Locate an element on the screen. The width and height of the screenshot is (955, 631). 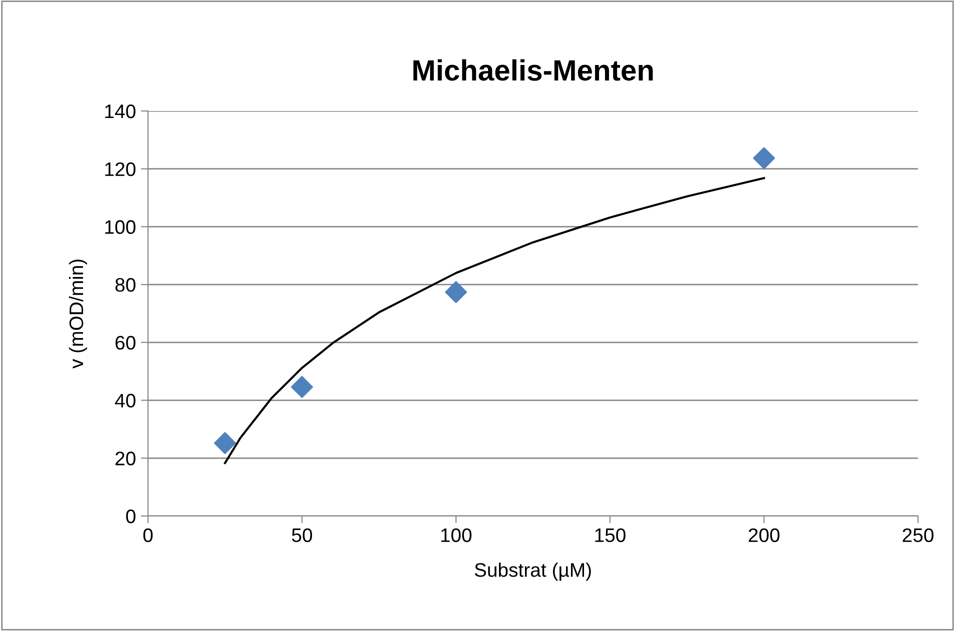
x-axis-title: Substrat (µM) is located at coordinates (532, 571).